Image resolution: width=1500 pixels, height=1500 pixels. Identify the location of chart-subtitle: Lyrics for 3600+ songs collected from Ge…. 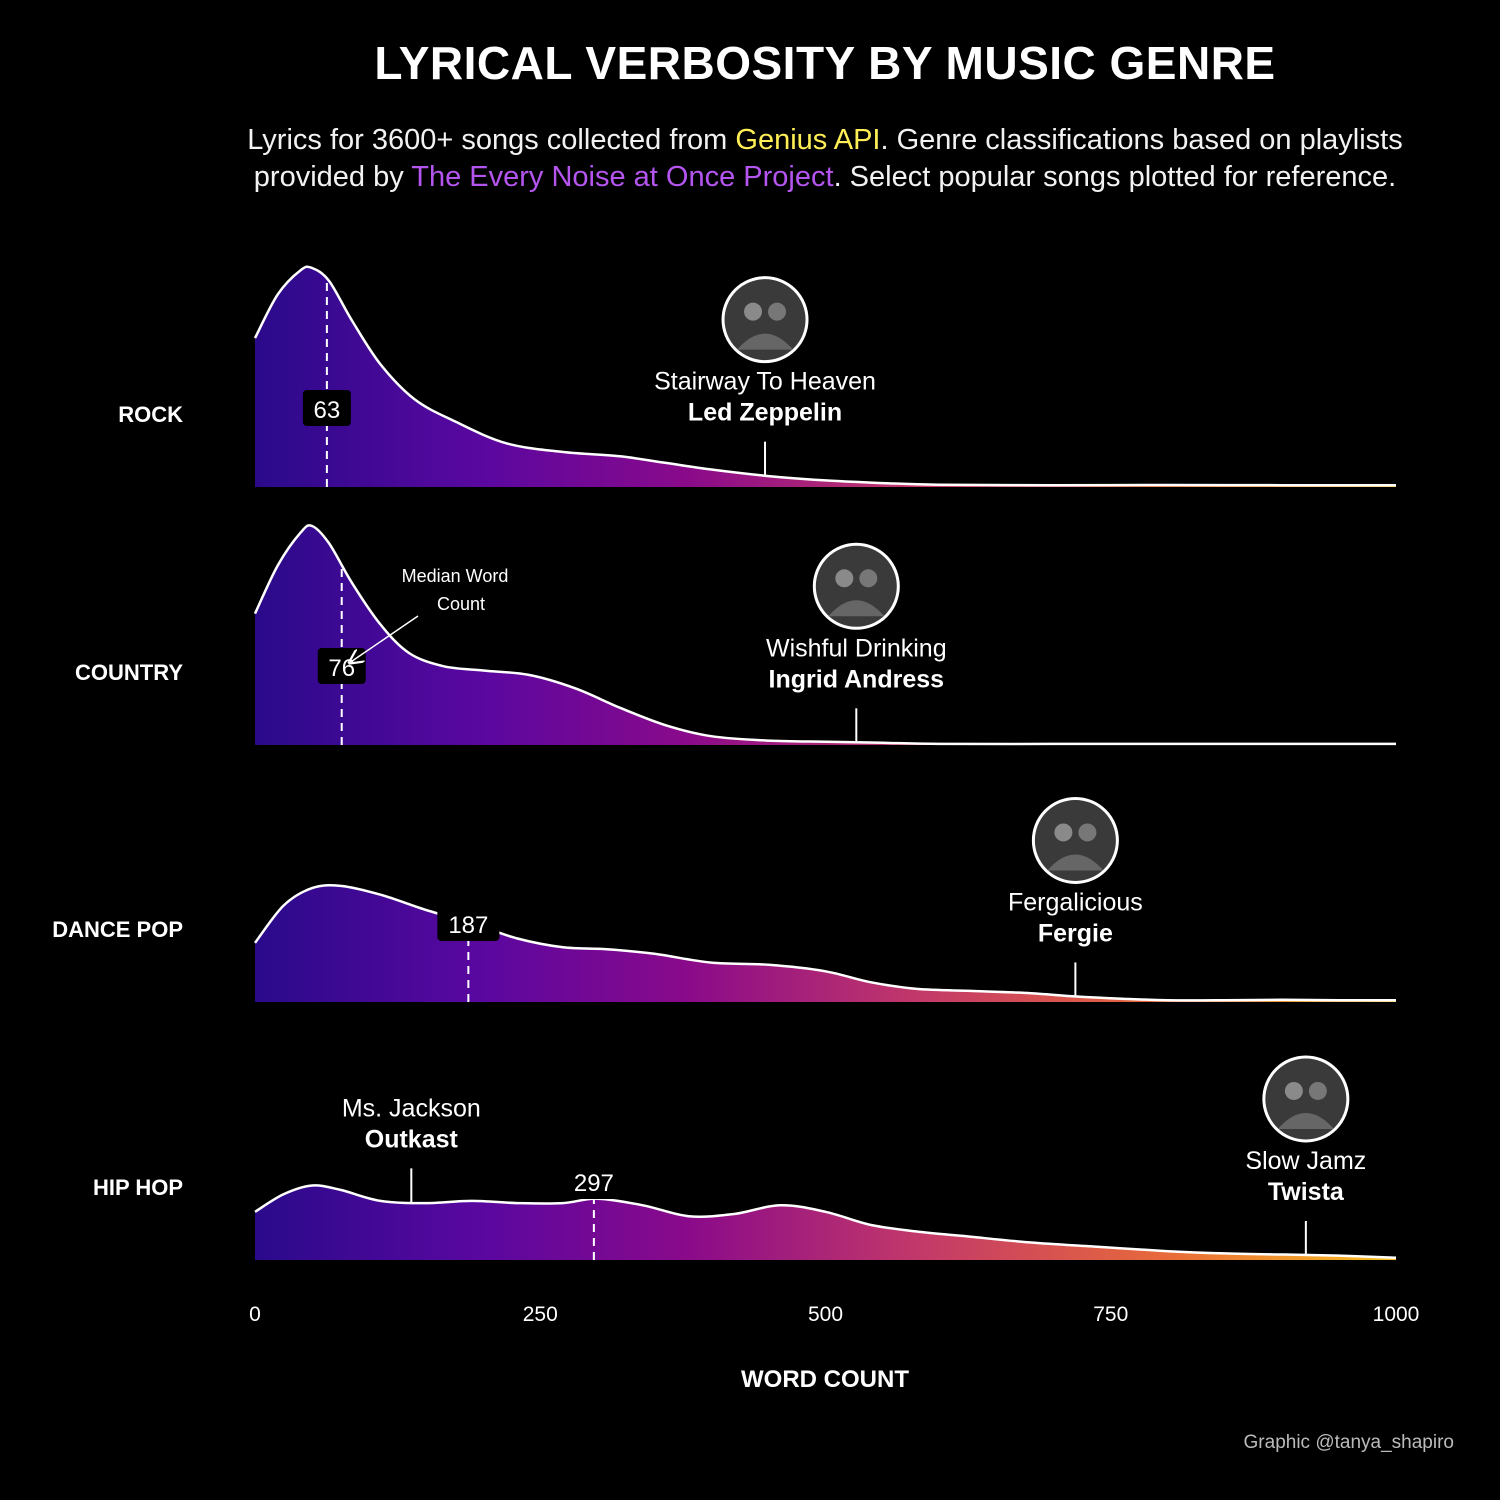
(825, 159).